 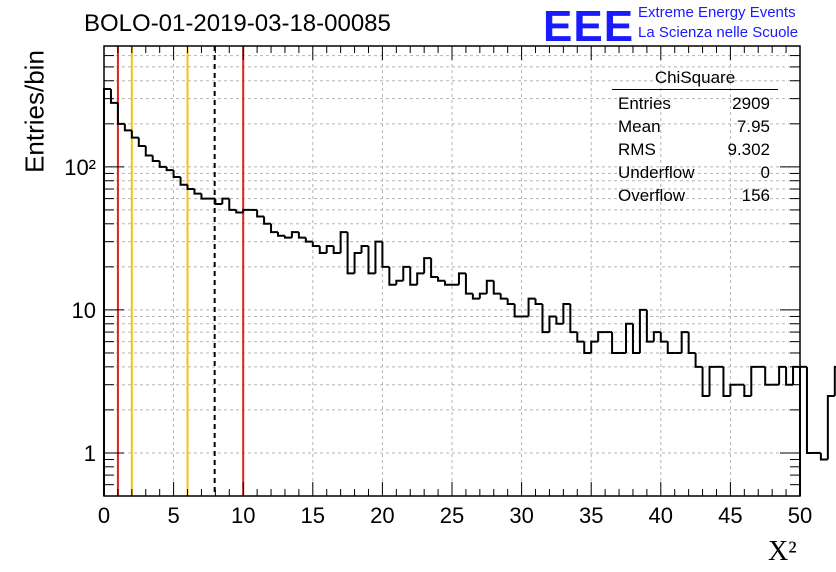 What do you see at coordinates (313, 515) in the screenshot?
I see `x-tick-label: 15` at bounding box center [313, 515].